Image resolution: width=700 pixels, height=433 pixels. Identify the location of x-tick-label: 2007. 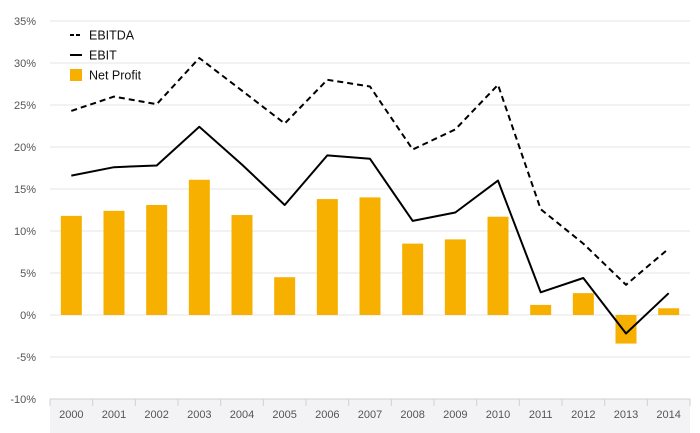
(370, 415).